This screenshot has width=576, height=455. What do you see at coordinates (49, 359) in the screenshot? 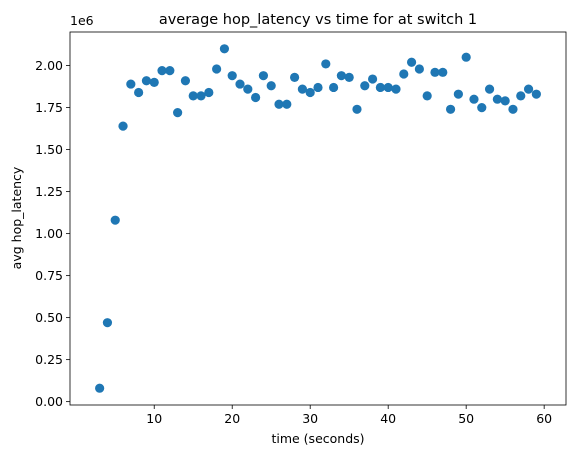
I see `y-tick-label: 0.25` at bounding box center [49, 359].